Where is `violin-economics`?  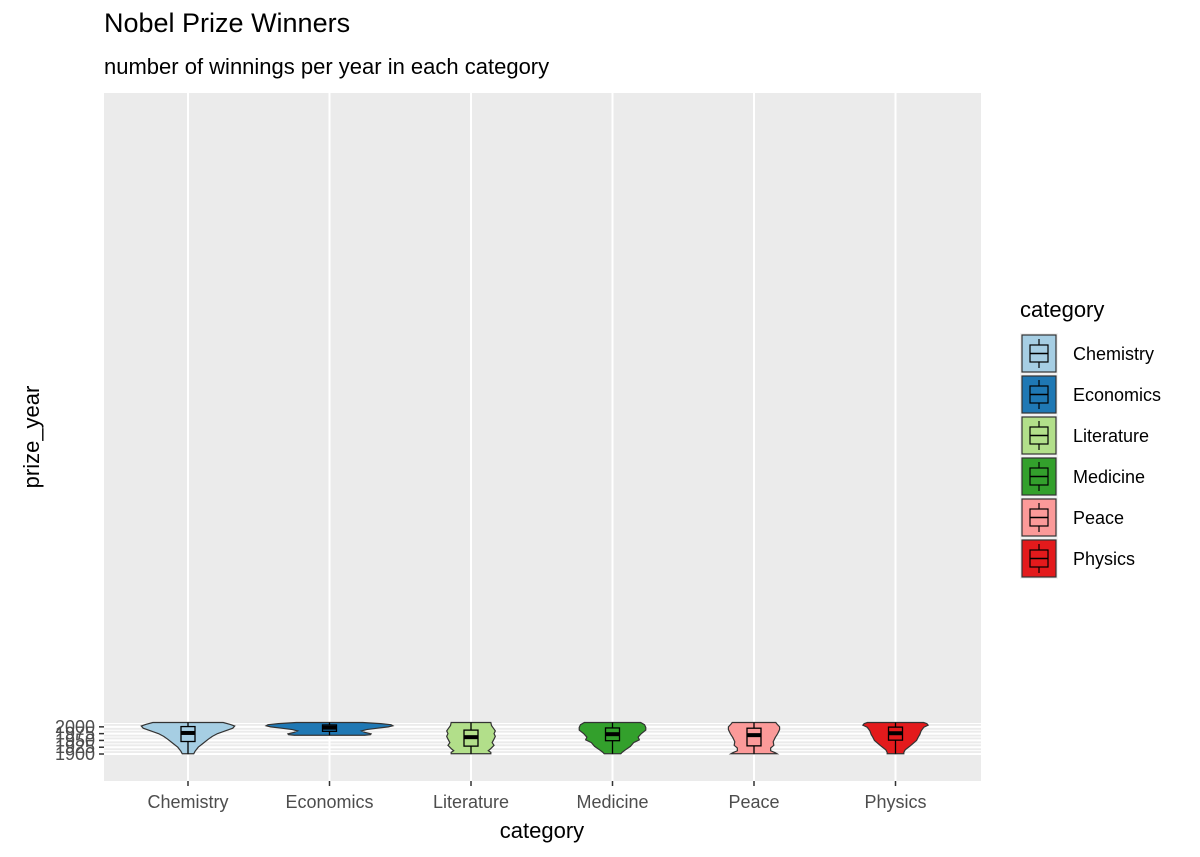
violin-economics is located at coordinates (329, 728).